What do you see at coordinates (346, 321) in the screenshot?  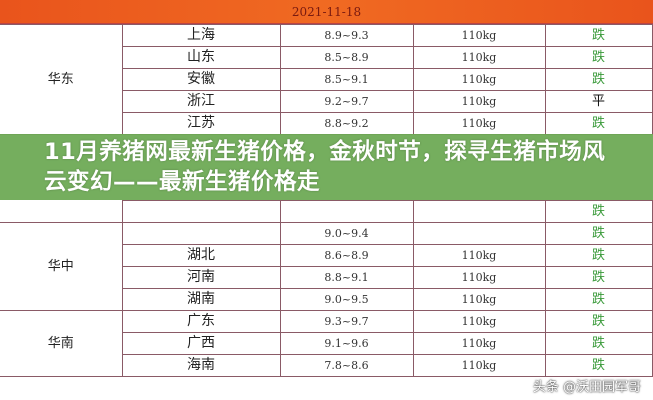 I see `price-cell: 9.3~9.7` at bounding box center [346, 321].